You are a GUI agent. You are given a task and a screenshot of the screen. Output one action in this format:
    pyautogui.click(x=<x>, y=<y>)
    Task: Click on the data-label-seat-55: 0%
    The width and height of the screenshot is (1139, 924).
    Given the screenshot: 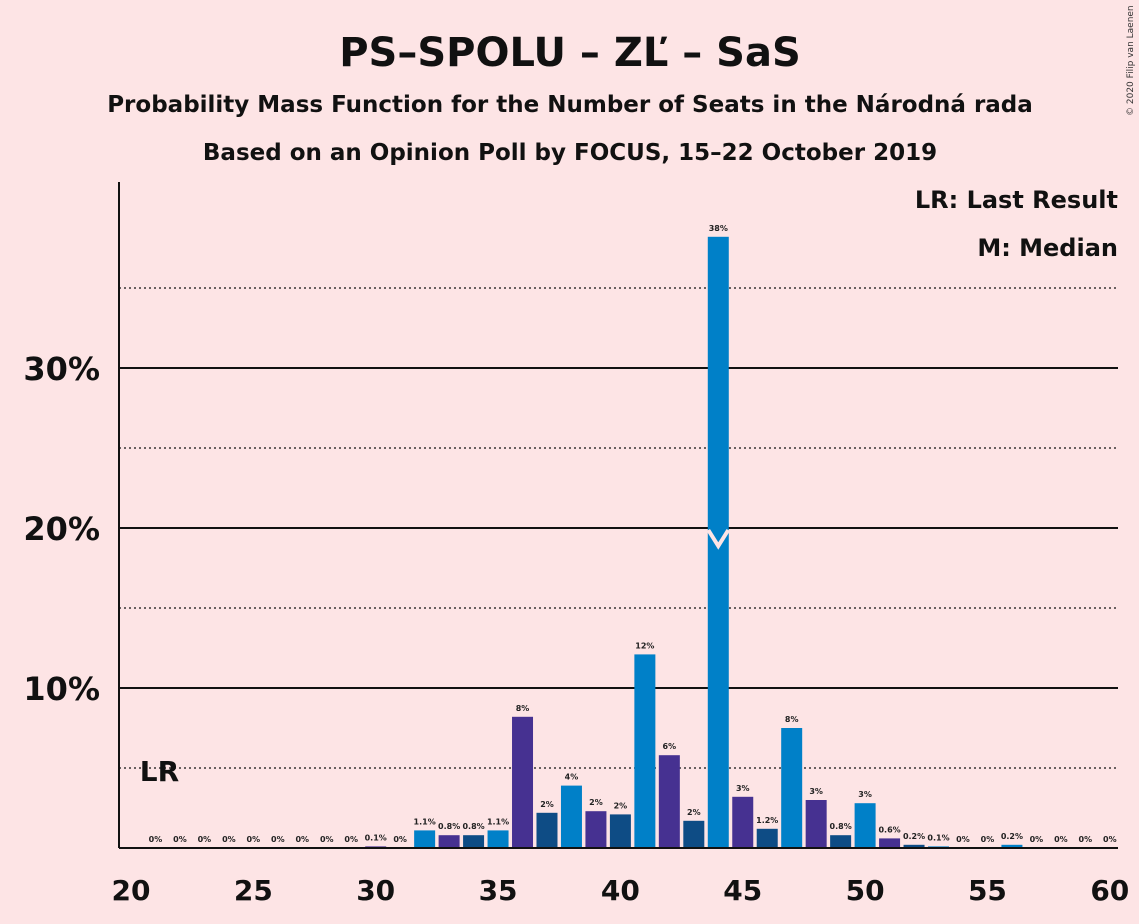 What is the action you would take?
    pyautogui.click(x=988, y=839)
    